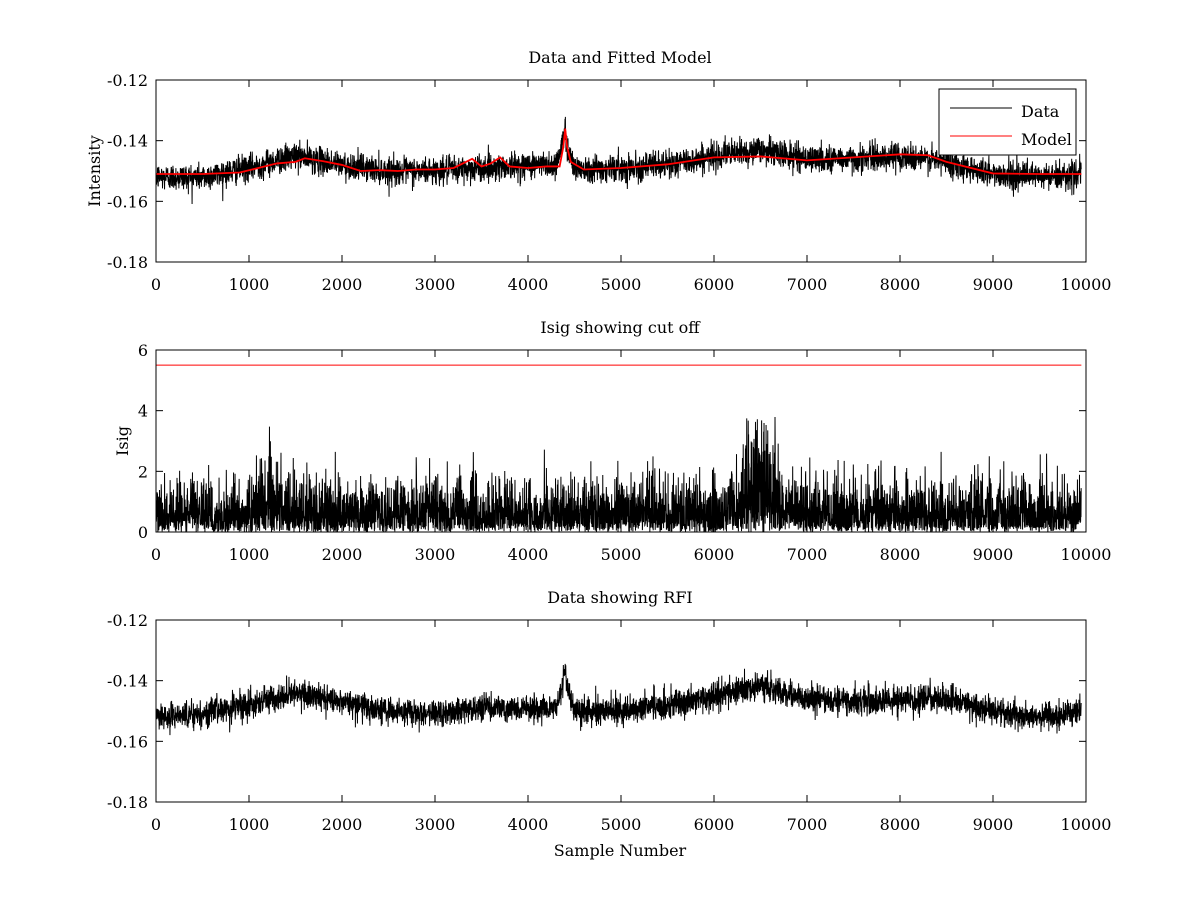  What do you see at coordinates (620, 850) in the screenshot?
I see `subplot-3-xlabel: Sample Number` at bounding box center [620, 850].